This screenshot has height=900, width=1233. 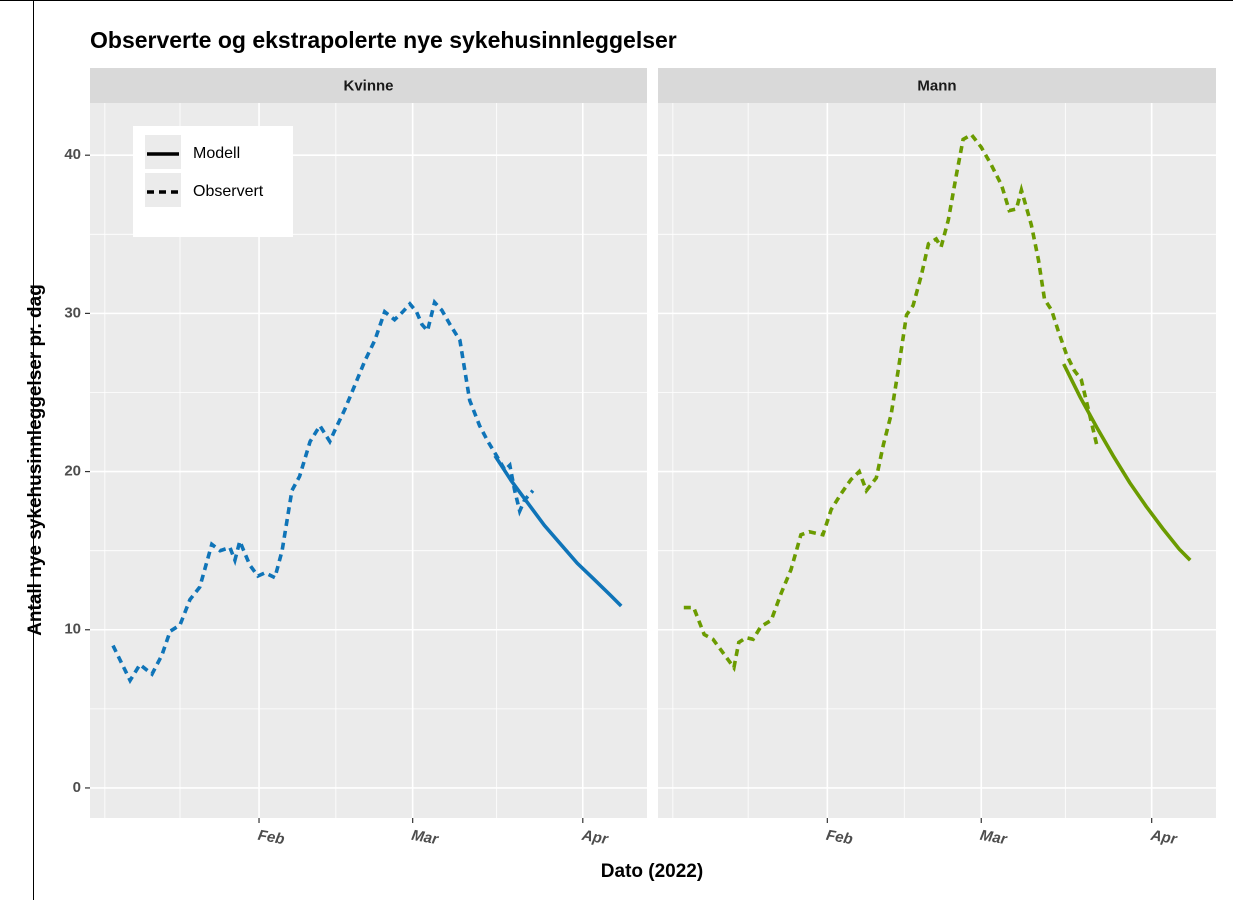 What do you see at coordinates (228, 191) in the screenshot?
I see `legend-label: Observert` at bounding box center [228, 191].